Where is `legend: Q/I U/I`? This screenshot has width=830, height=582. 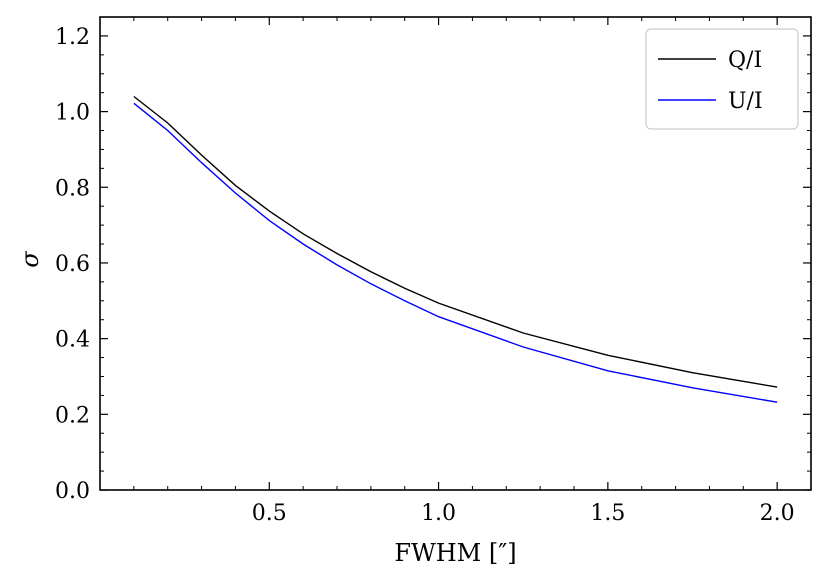
legend: Q/I U/I is located at coordinates (722, 79).